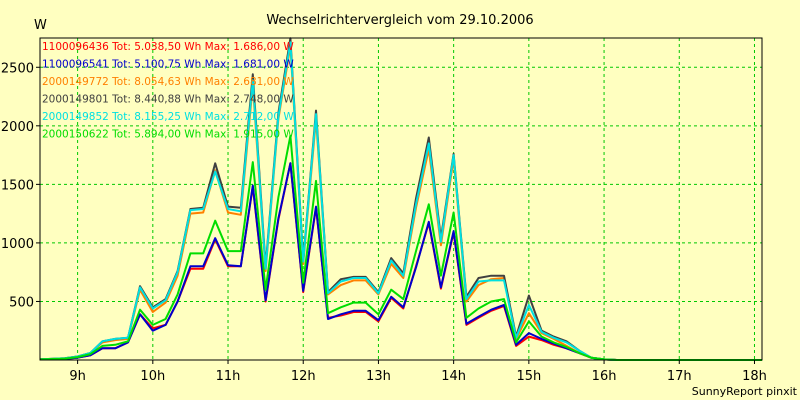 This screenshot has height=400, width=800. What do you see at coordinates (418, 372) in the screenshot?
I see `x-axis-ticks: 9h 10h 11h 12h 13h 14h 15h 16h 17h 18h` at bounding box center [418, 372].